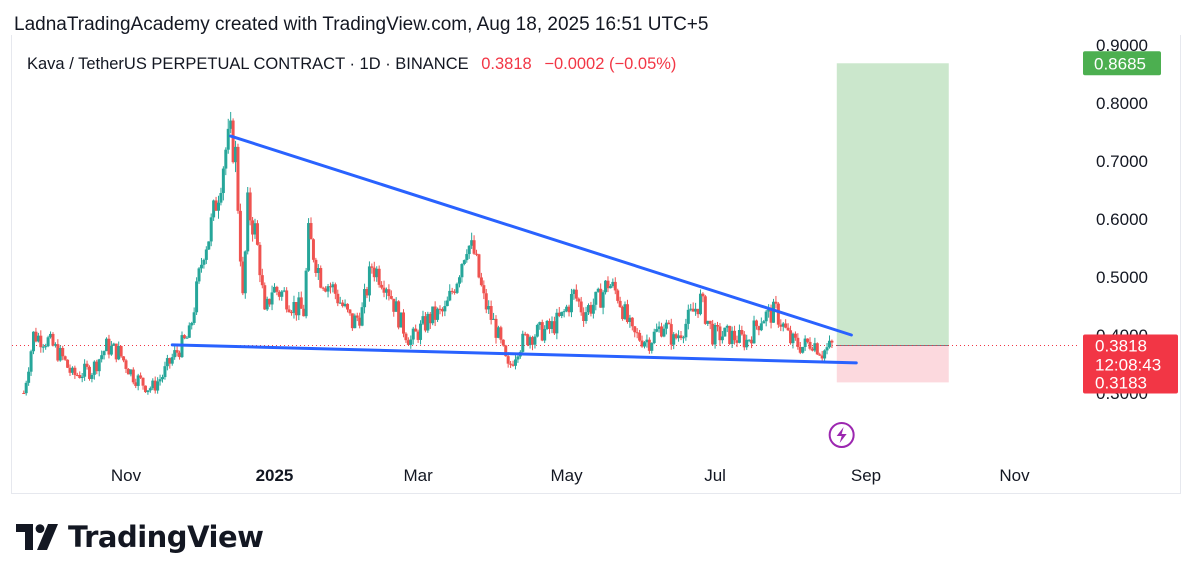 The width and height of the screenshot is (1200, 580). I want to click on price-axis-tick: 0.5000, so click(1122, 277).